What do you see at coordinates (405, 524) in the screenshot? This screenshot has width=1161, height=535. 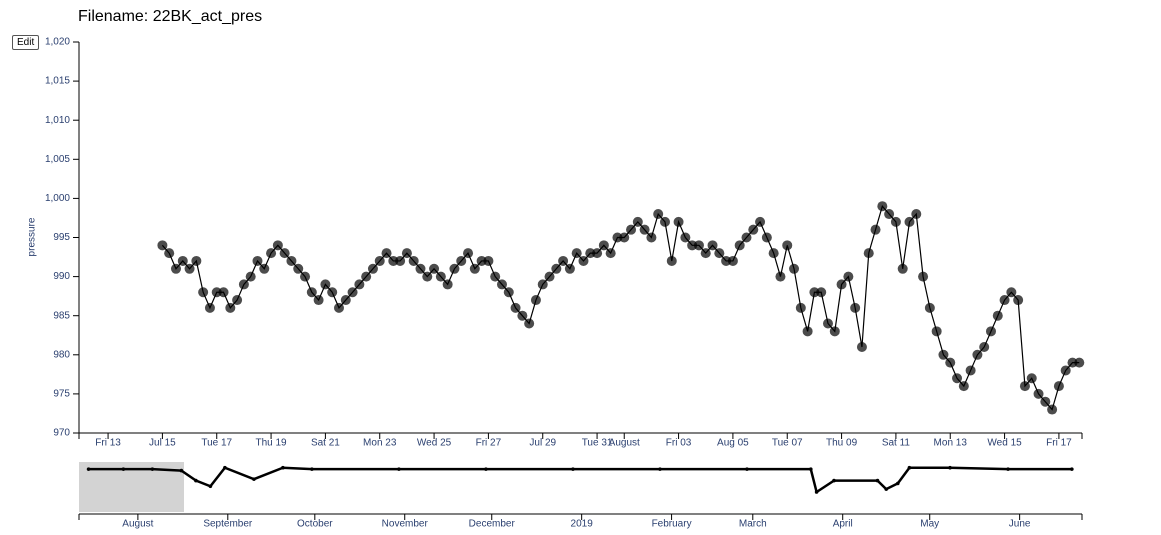 I see `x-tick-label: November` at bounding box center [405, 524].